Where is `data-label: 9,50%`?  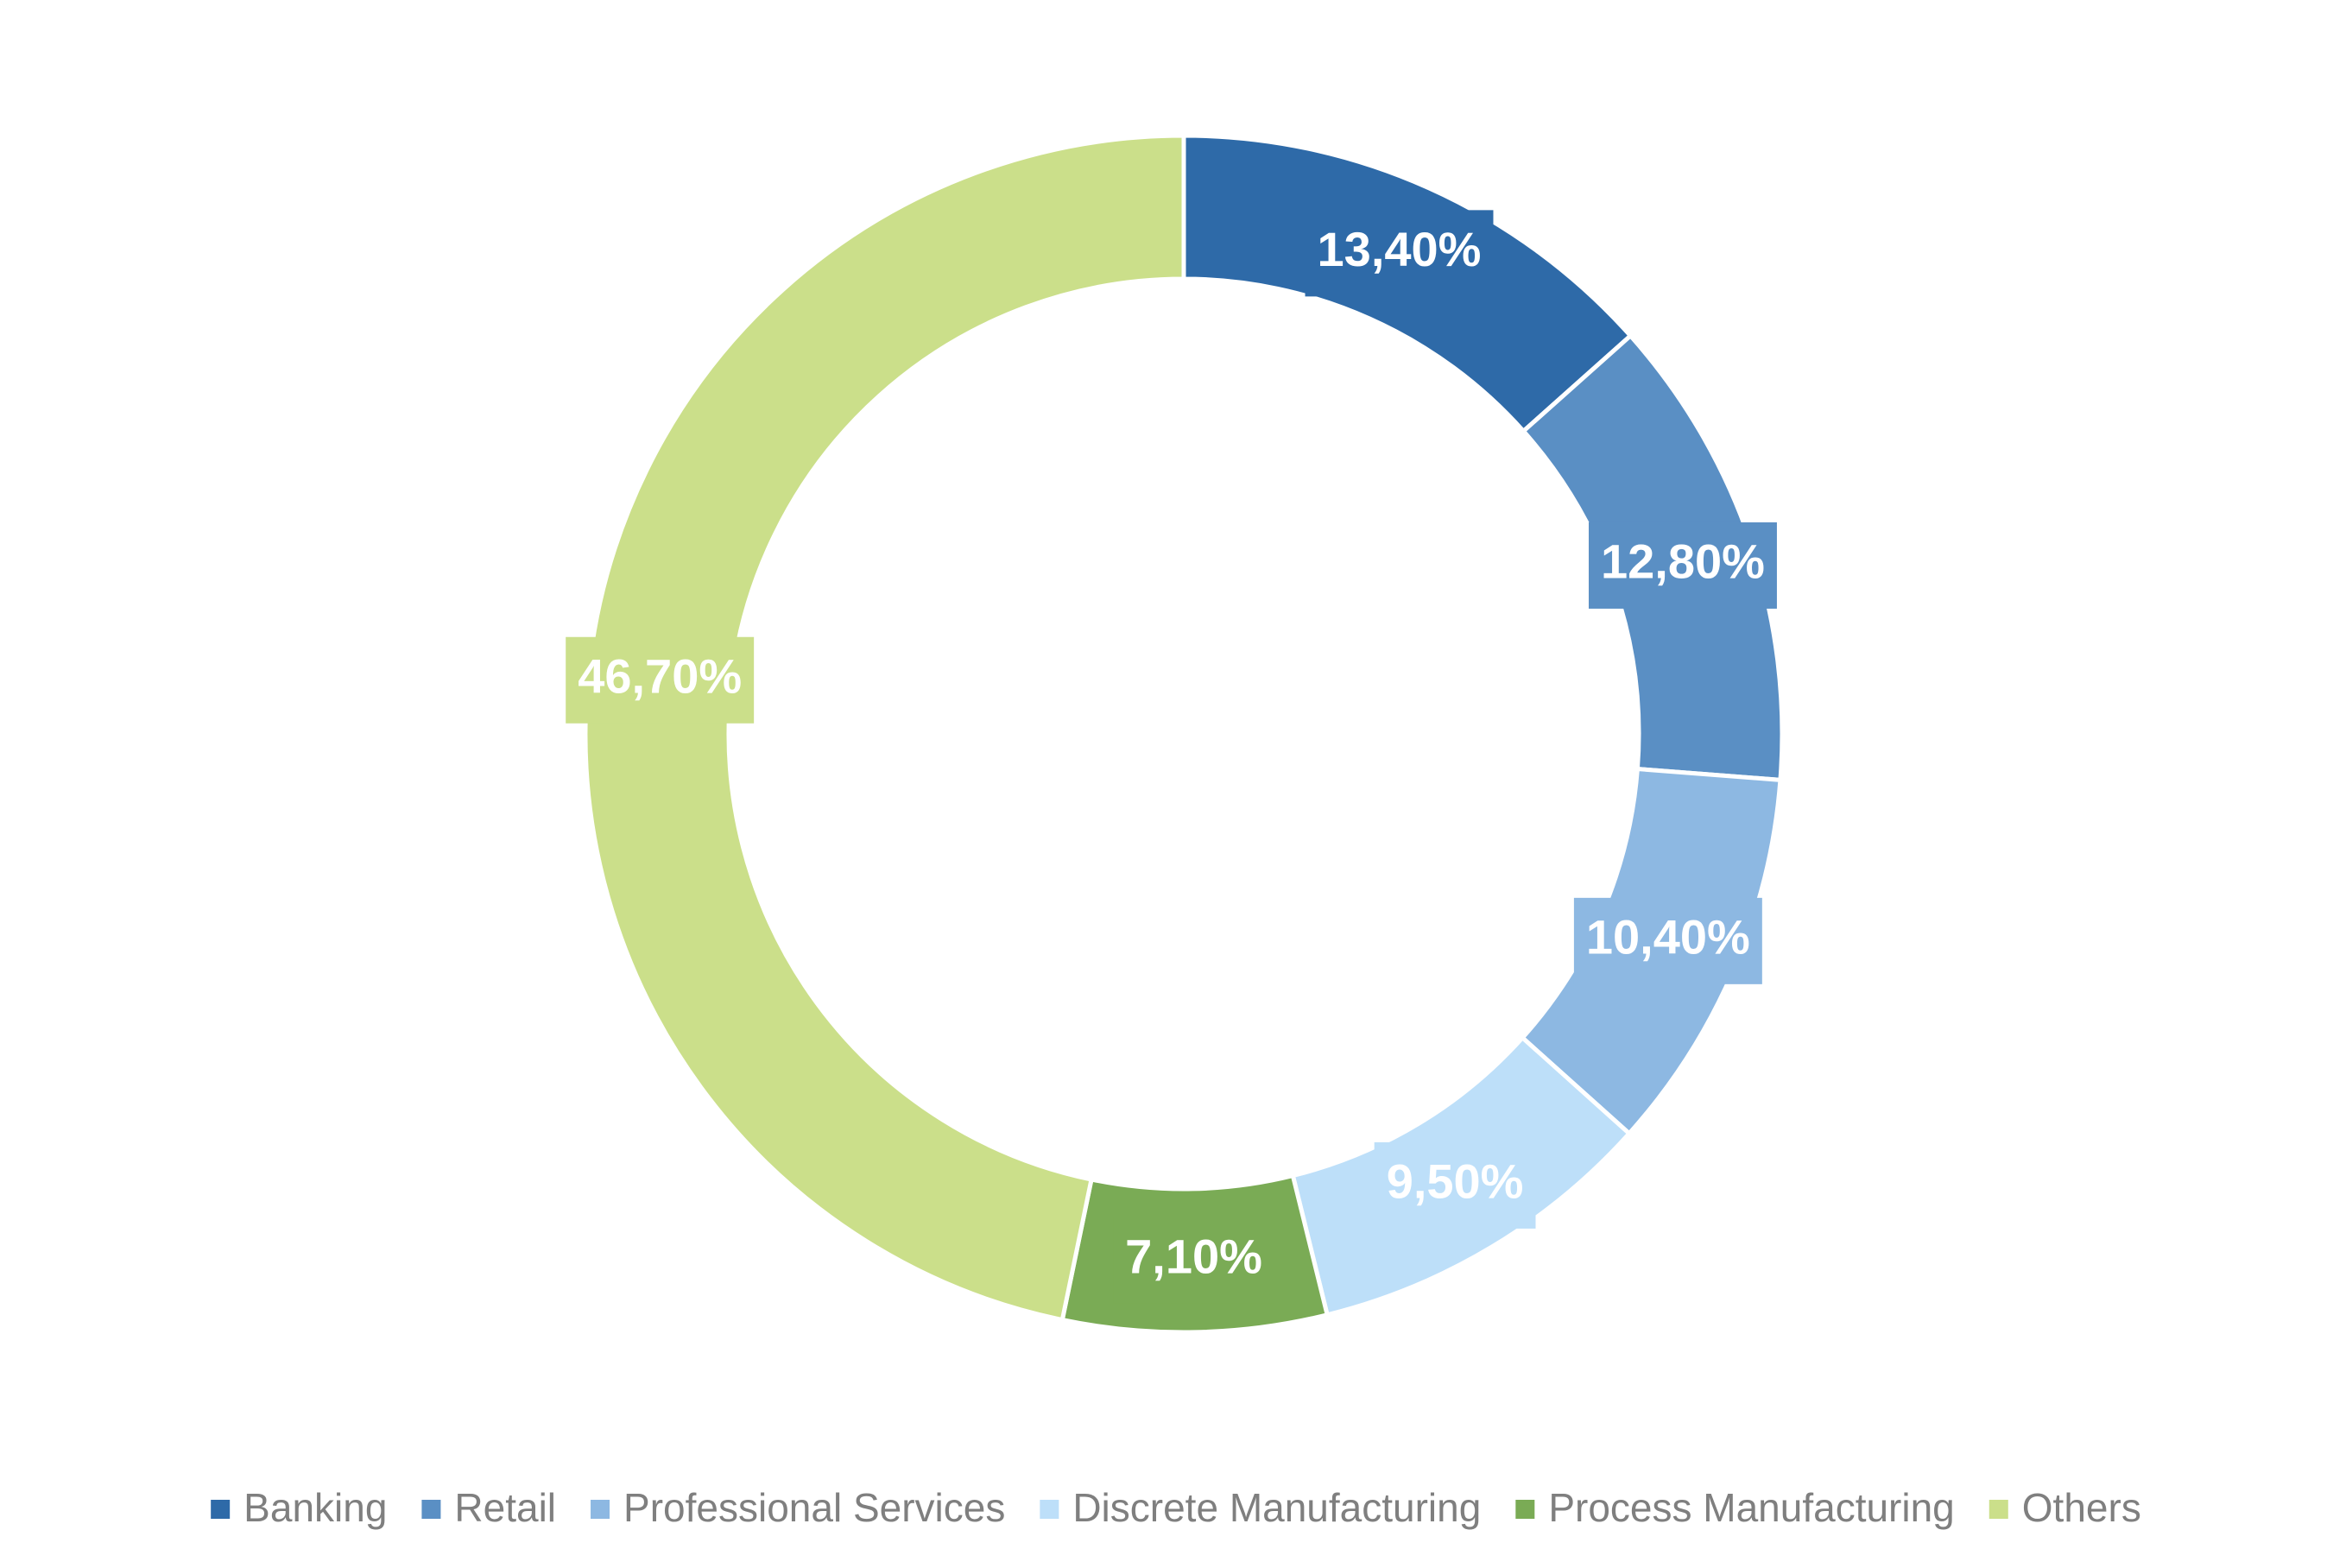 data-label: 9,50% is located at coordinates (1455, 1185).